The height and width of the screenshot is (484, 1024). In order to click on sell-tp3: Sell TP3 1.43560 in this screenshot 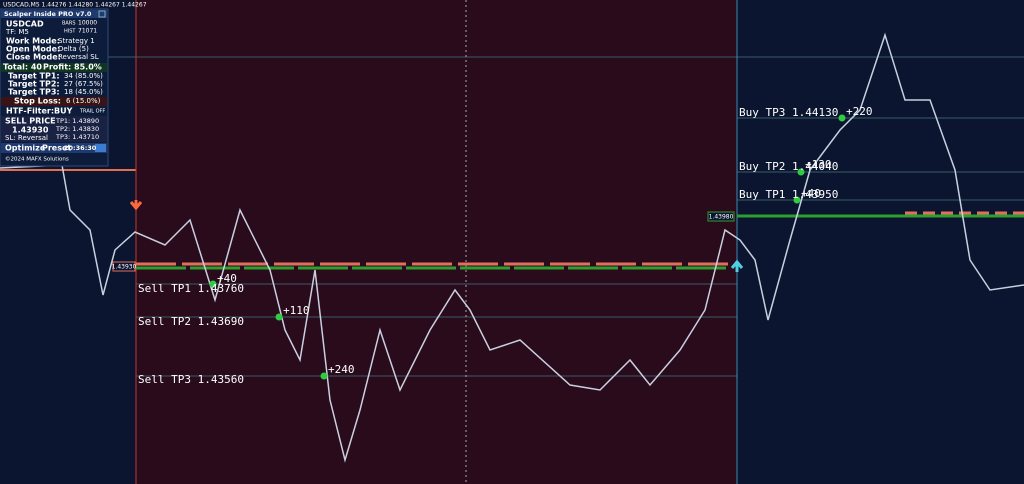, I will do `click(191, 379)`.